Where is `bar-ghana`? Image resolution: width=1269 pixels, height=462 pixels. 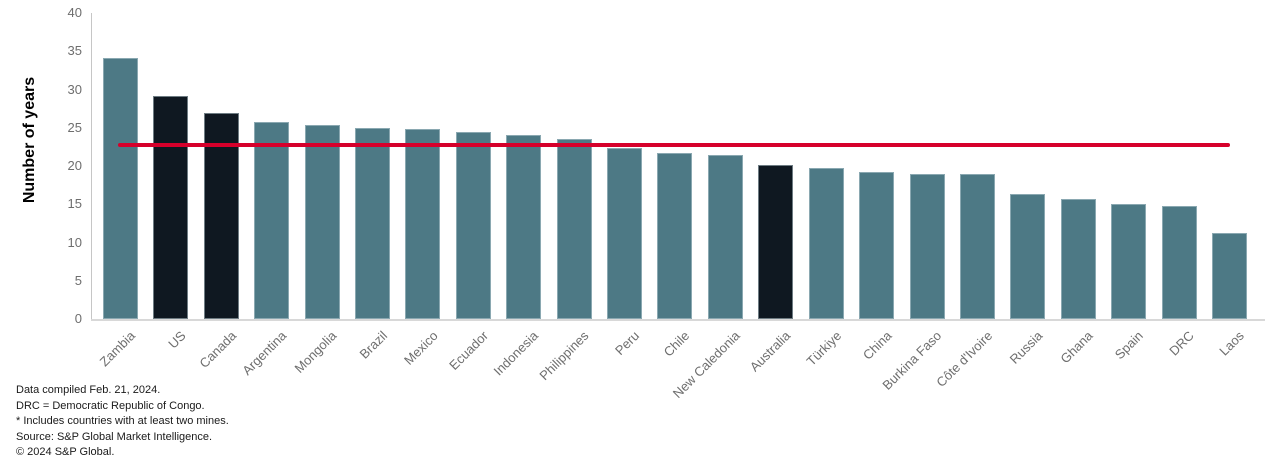
bar-ghana is located at coordinates (1078, 258).